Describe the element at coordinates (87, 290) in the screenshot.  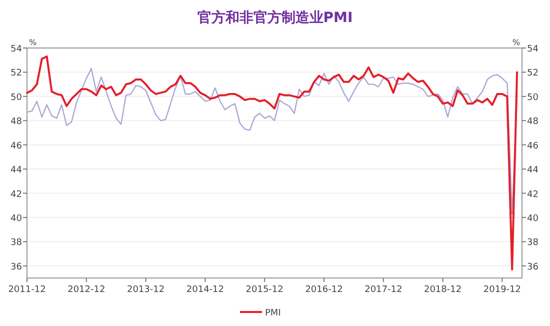
I see `x-tick-label: 2012-12` at that location.